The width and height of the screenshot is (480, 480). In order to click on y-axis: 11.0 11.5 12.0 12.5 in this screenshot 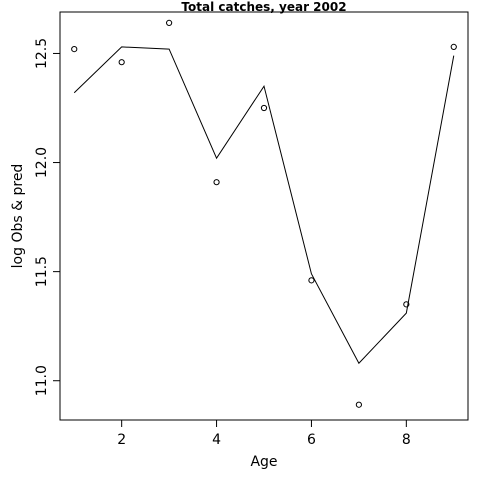, I will do `click(47, 217)`.